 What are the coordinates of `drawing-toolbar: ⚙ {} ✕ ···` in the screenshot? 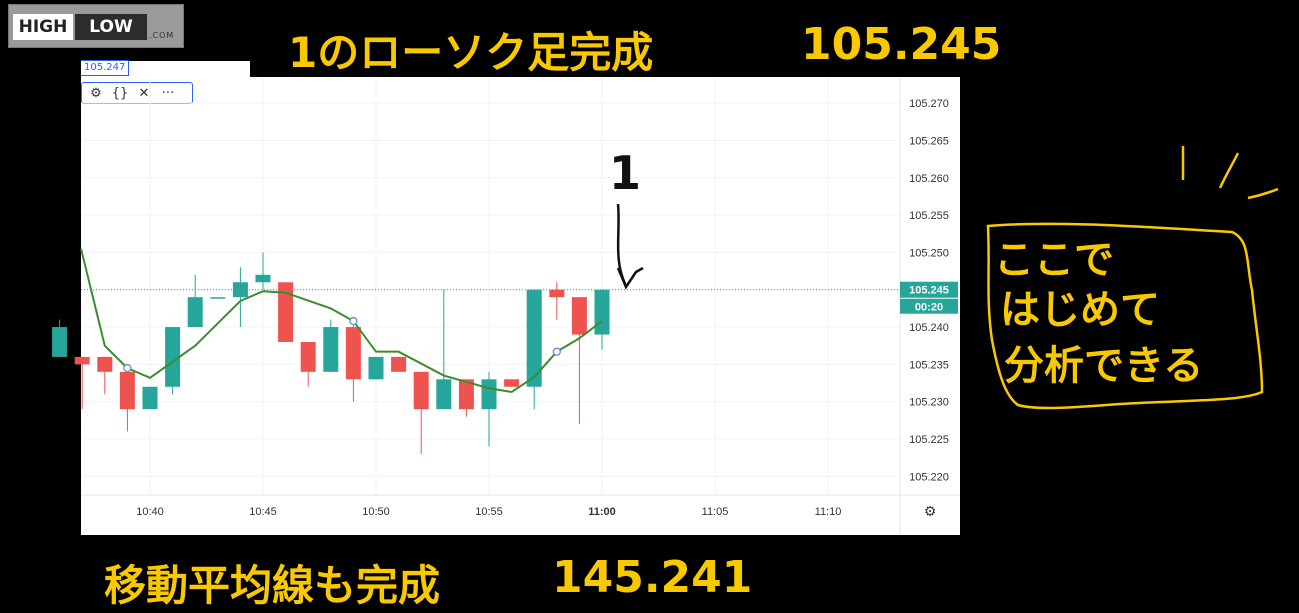 It's located at (137, 93).